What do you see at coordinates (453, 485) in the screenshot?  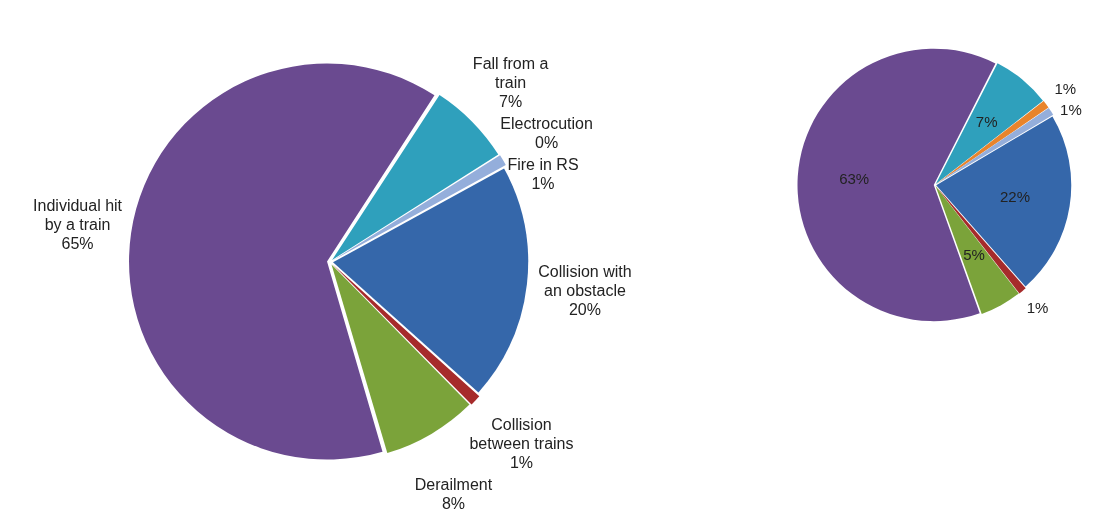 I see `slice-label: Derailment` at bounding box center [453, 485].